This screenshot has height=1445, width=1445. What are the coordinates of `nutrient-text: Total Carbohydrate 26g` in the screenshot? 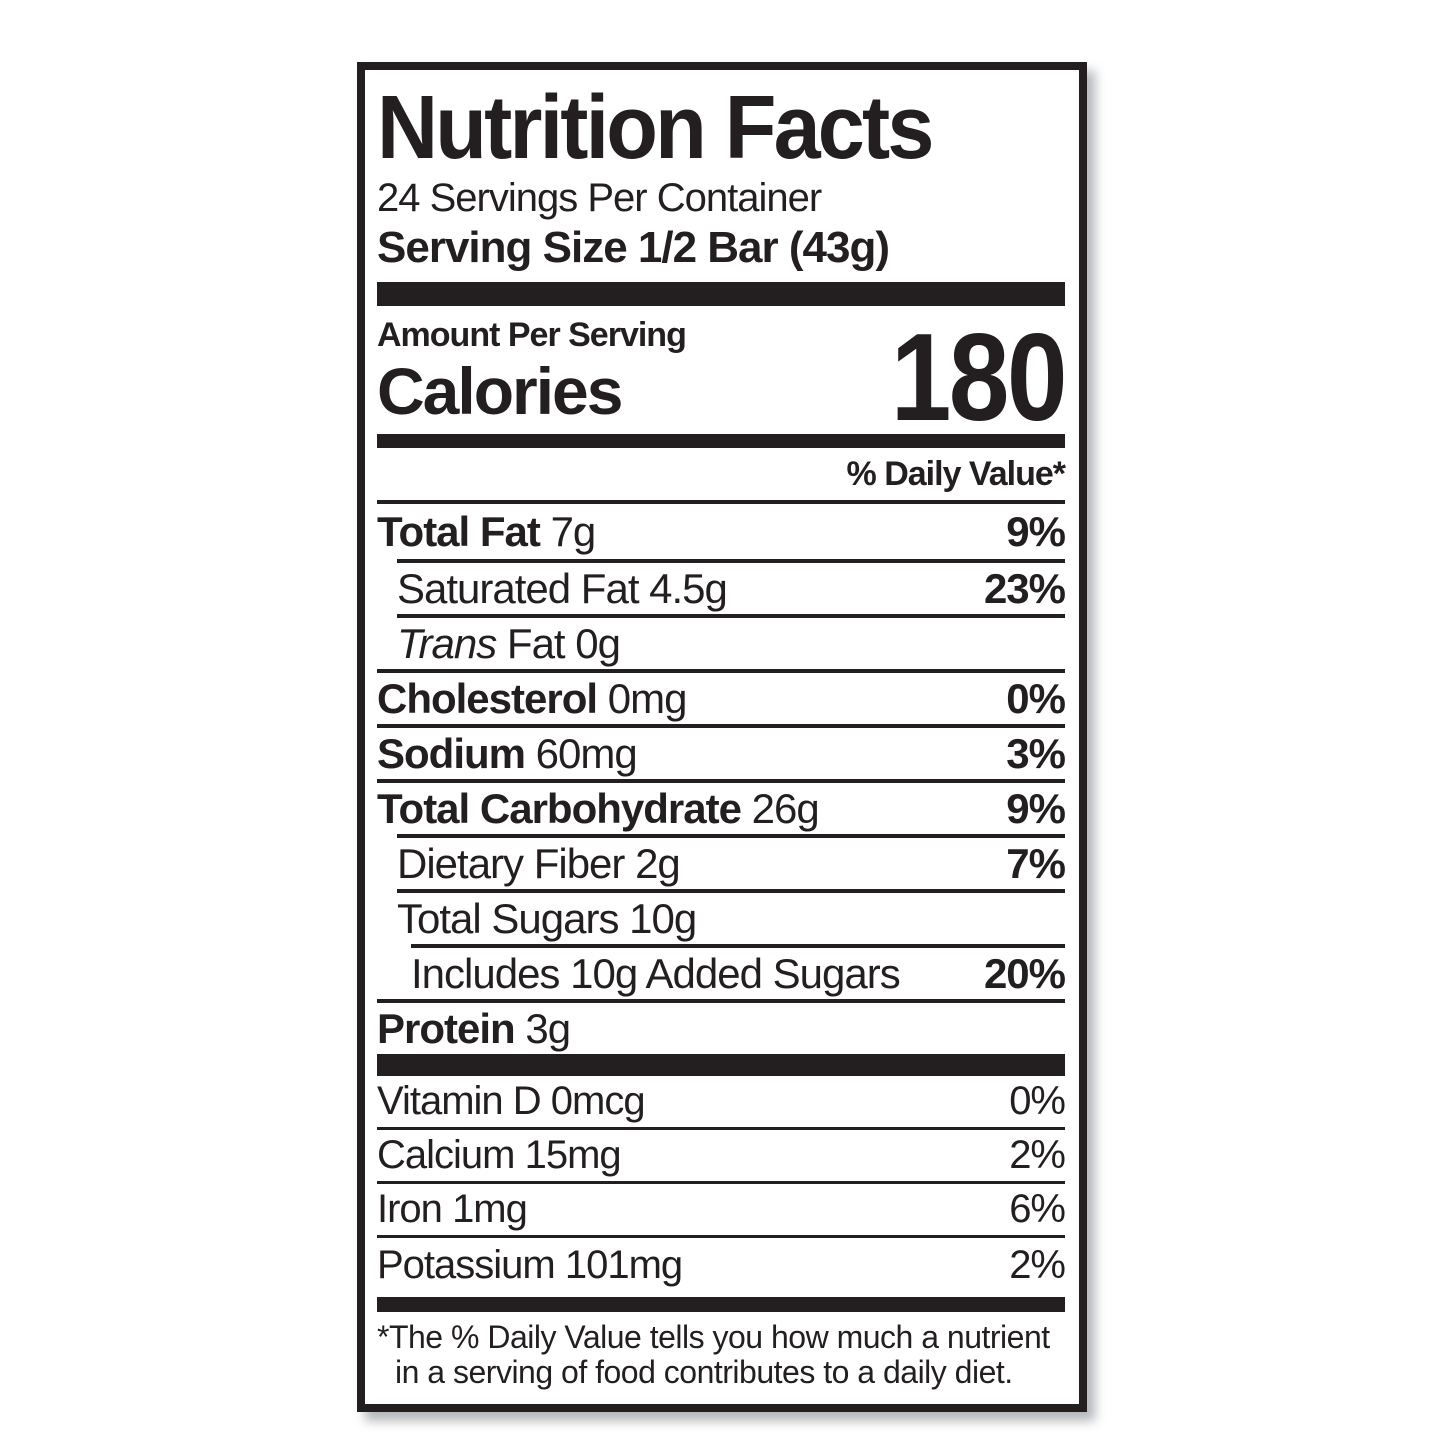 It's located at (598, 808).